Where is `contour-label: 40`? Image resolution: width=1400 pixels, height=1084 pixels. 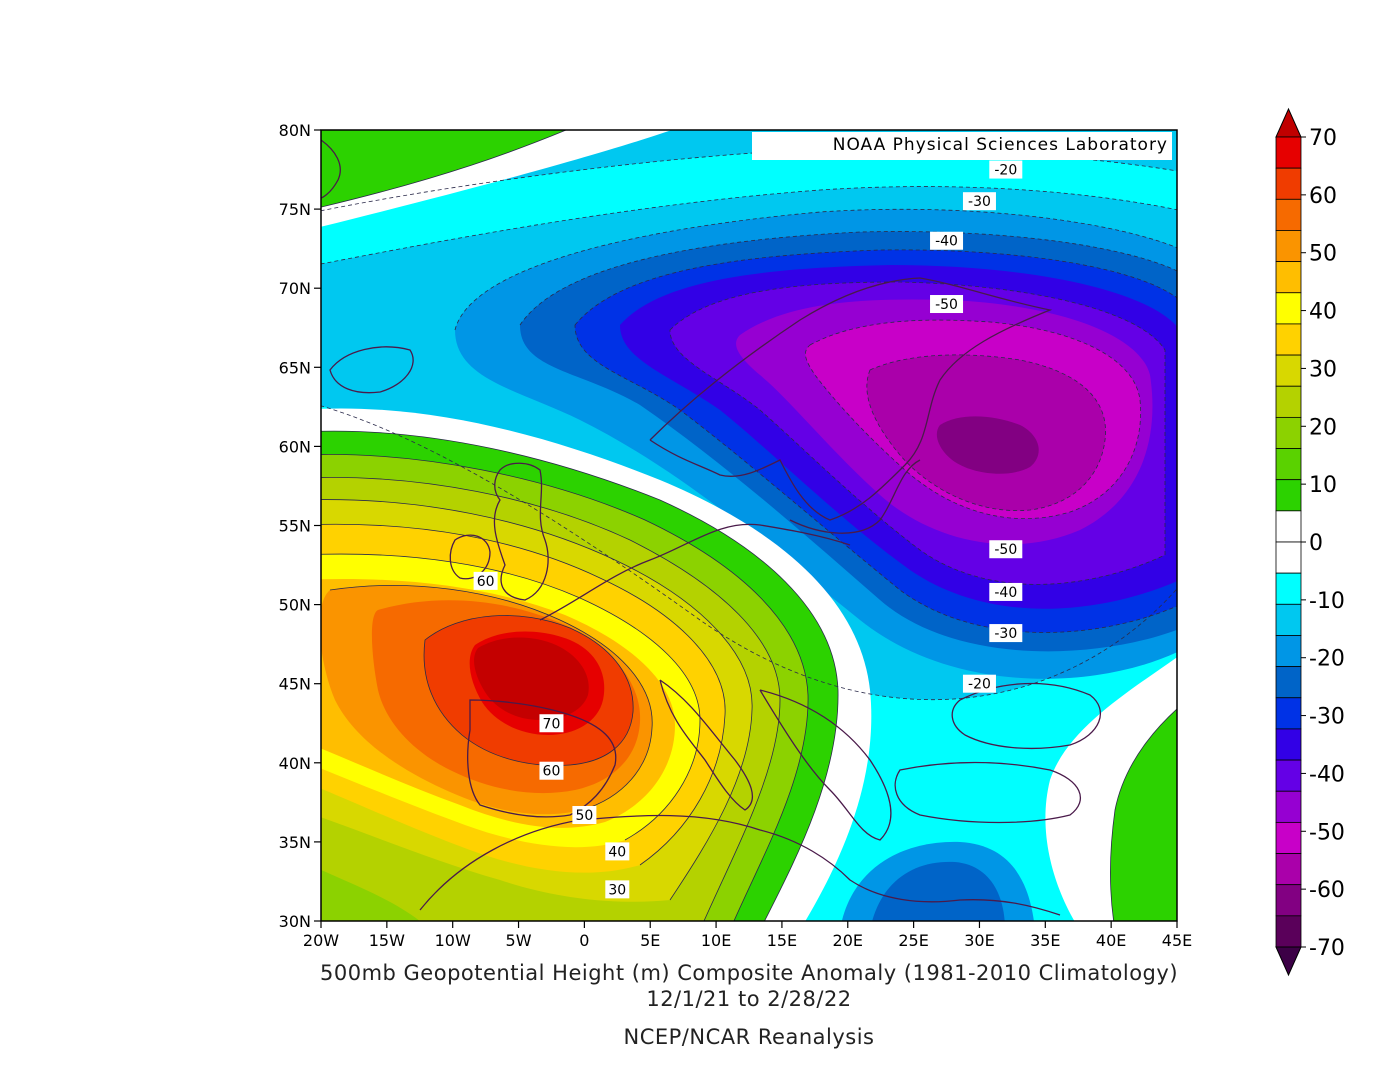 contour-label: 40 is located at coordinates (617, 852).